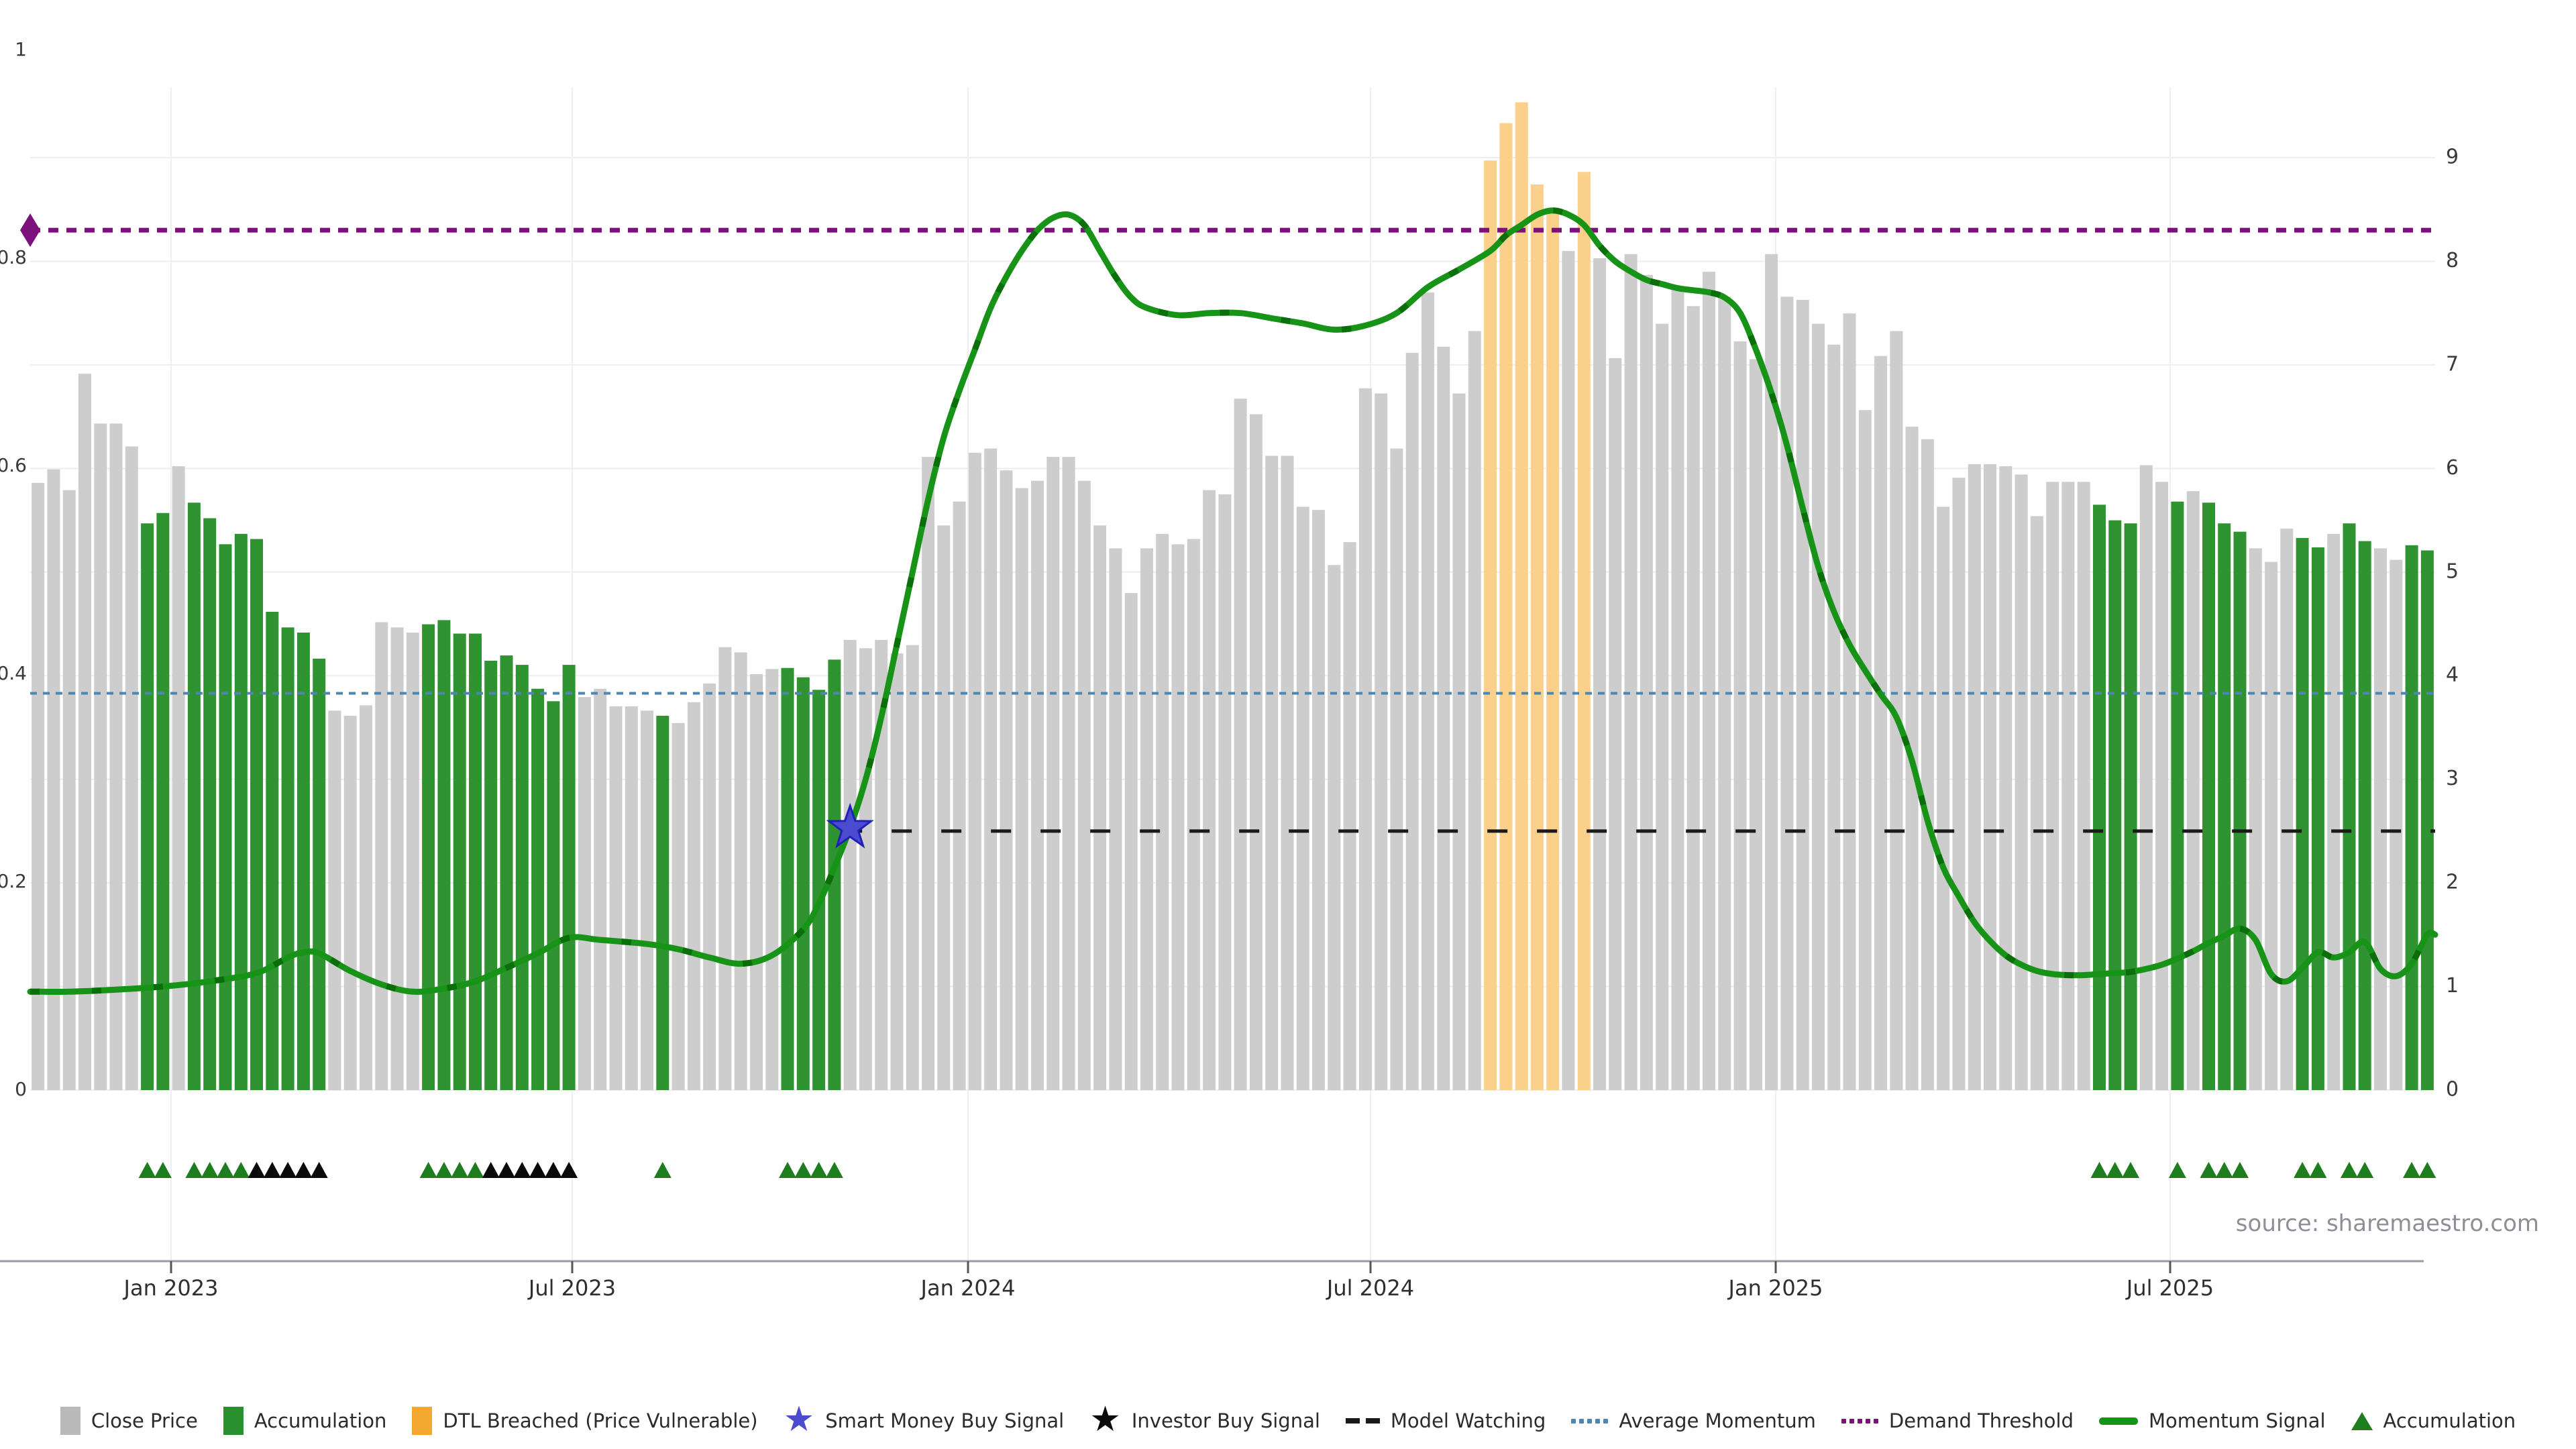 The image size is (2576, 1449). Describe the element at coordinates (1105, 1419) in the screenshot. I see `legend-star-icon: ★` at that location.